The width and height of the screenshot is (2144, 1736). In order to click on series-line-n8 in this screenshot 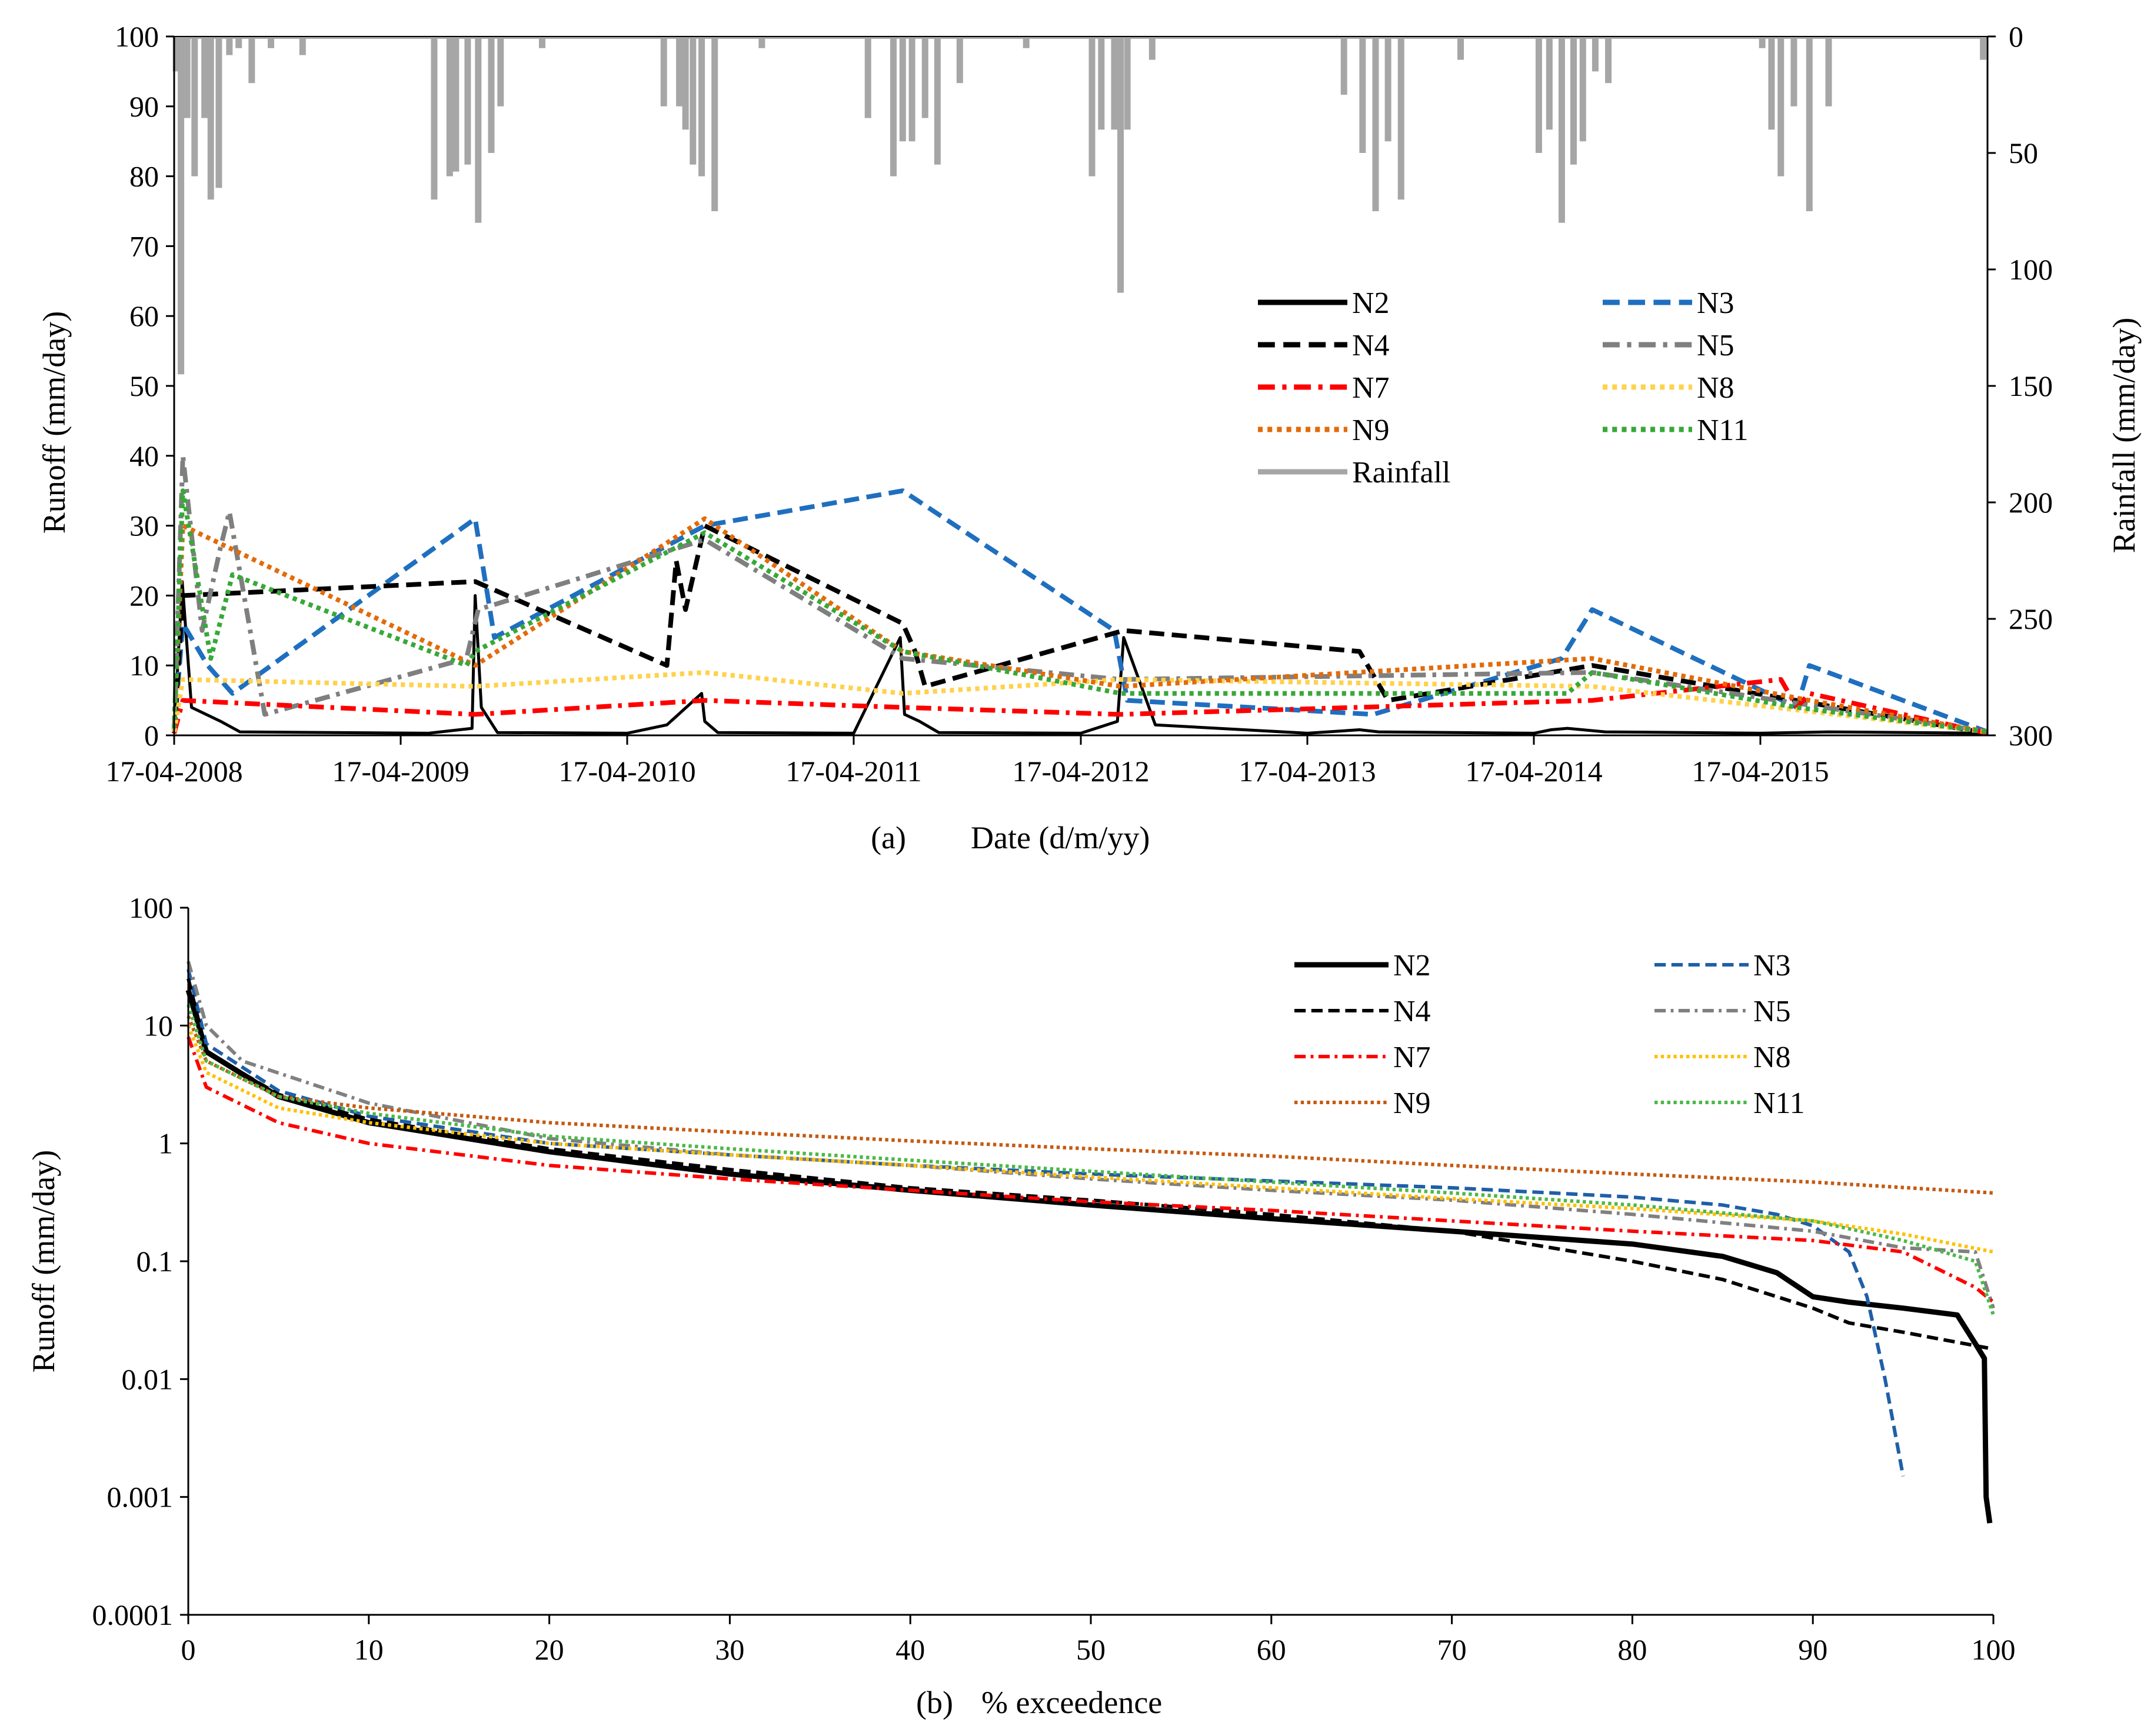, I will do `click(1080, 703)`.